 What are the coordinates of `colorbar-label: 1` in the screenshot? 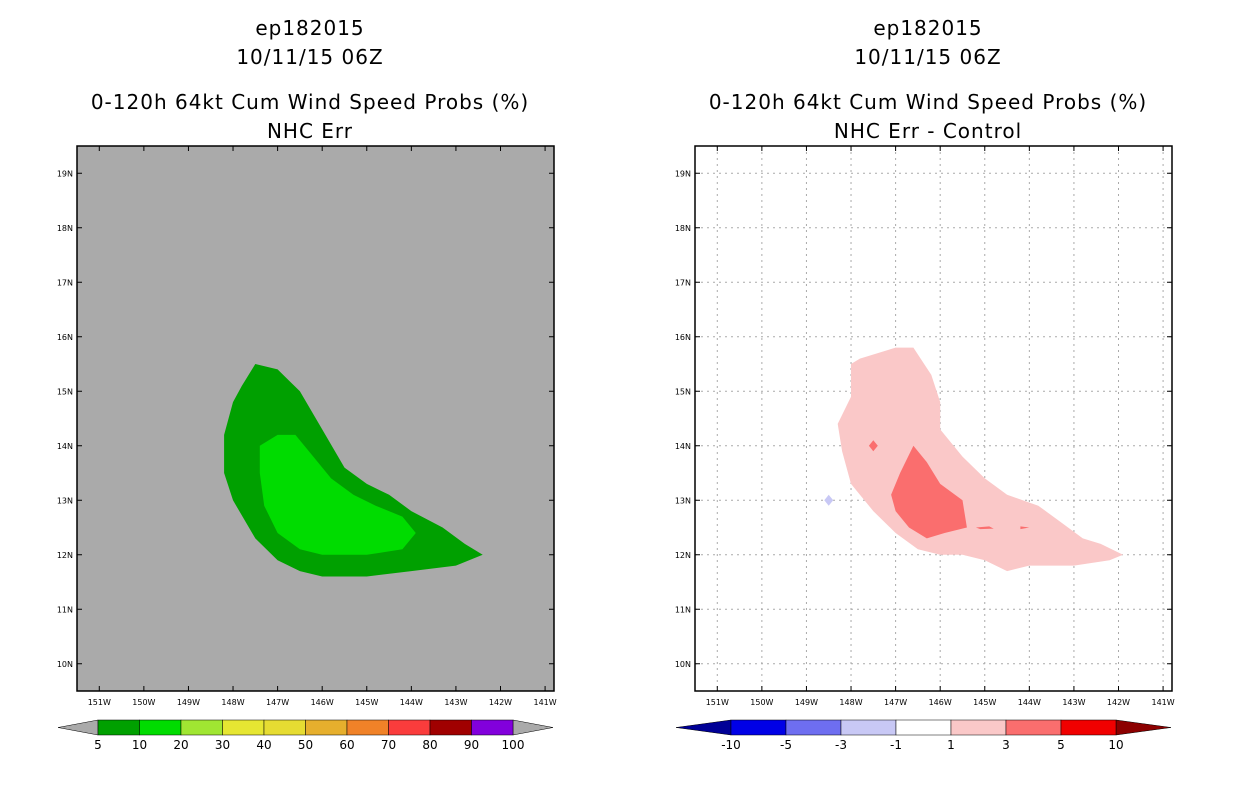 It's located at (951, 745).